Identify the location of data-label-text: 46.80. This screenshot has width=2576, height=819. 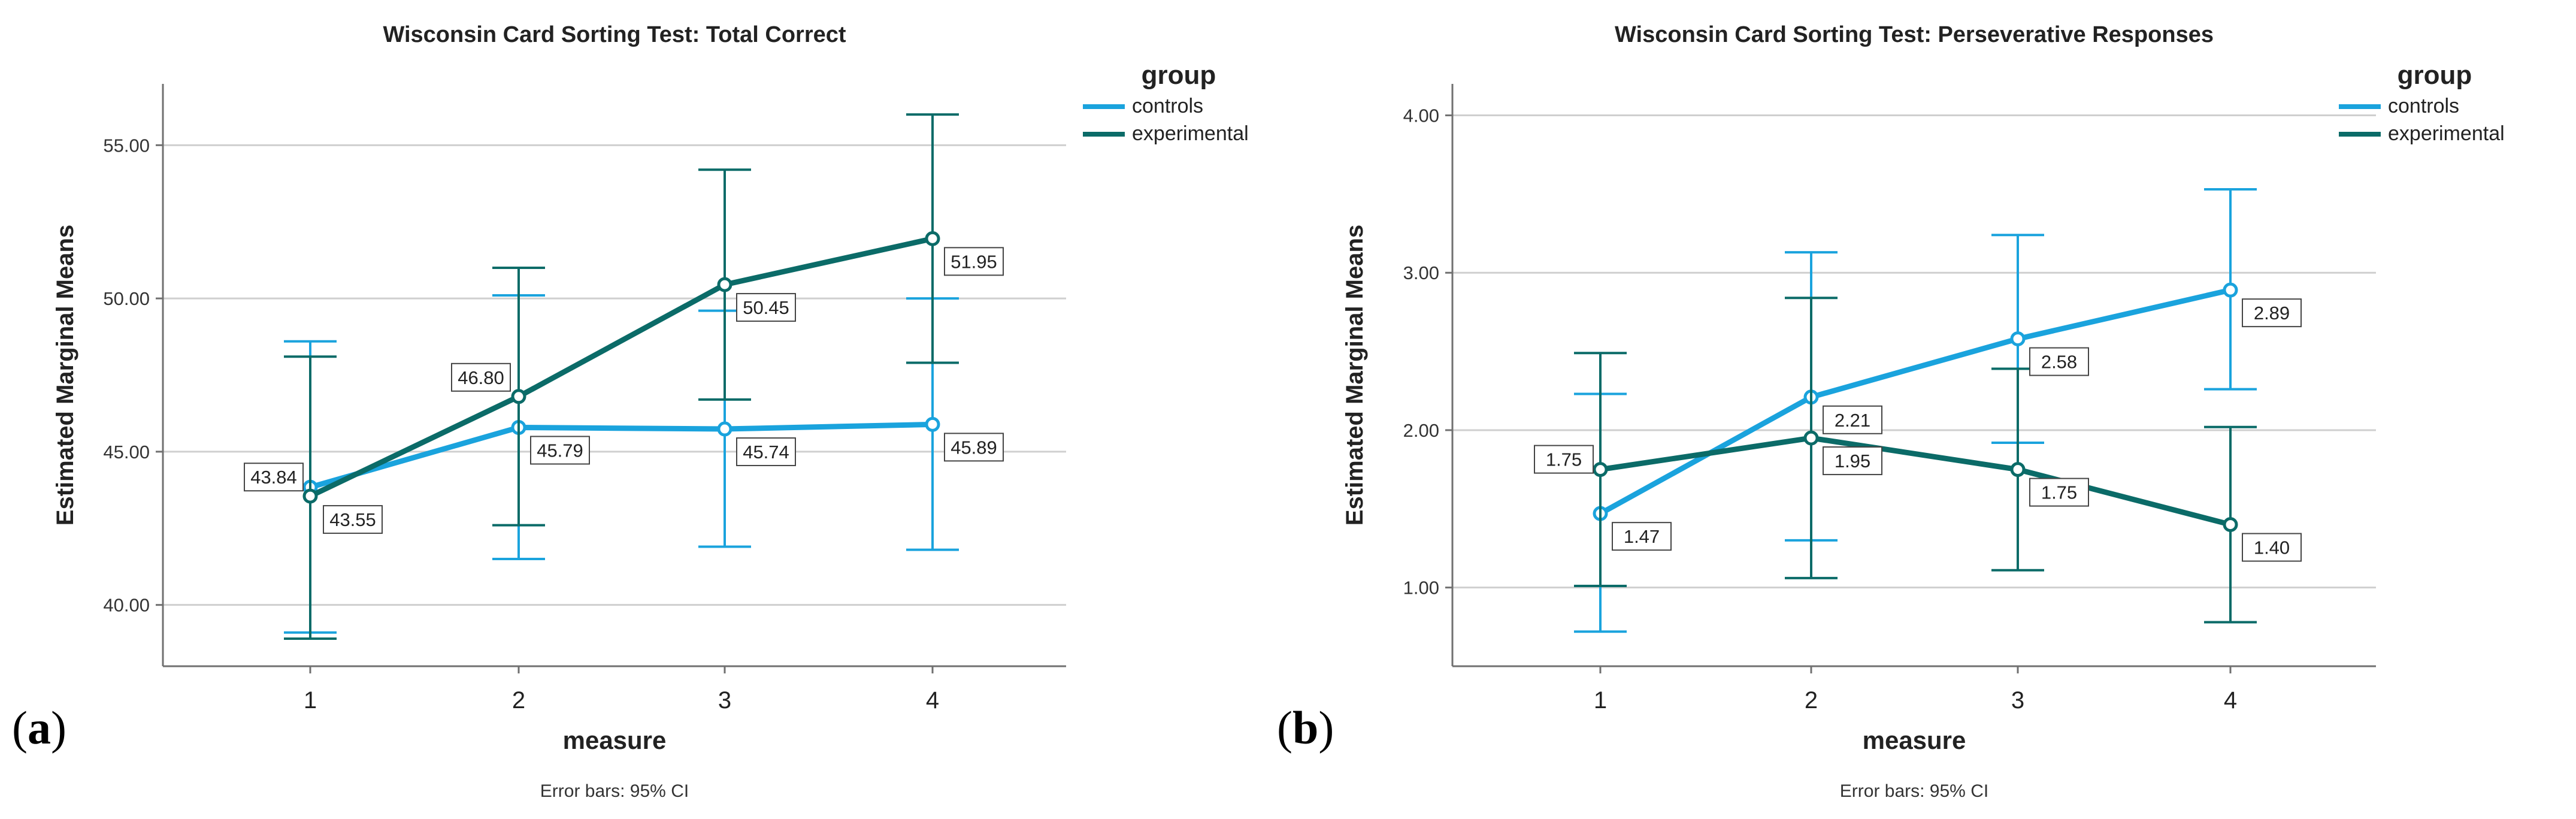
(481, 377).